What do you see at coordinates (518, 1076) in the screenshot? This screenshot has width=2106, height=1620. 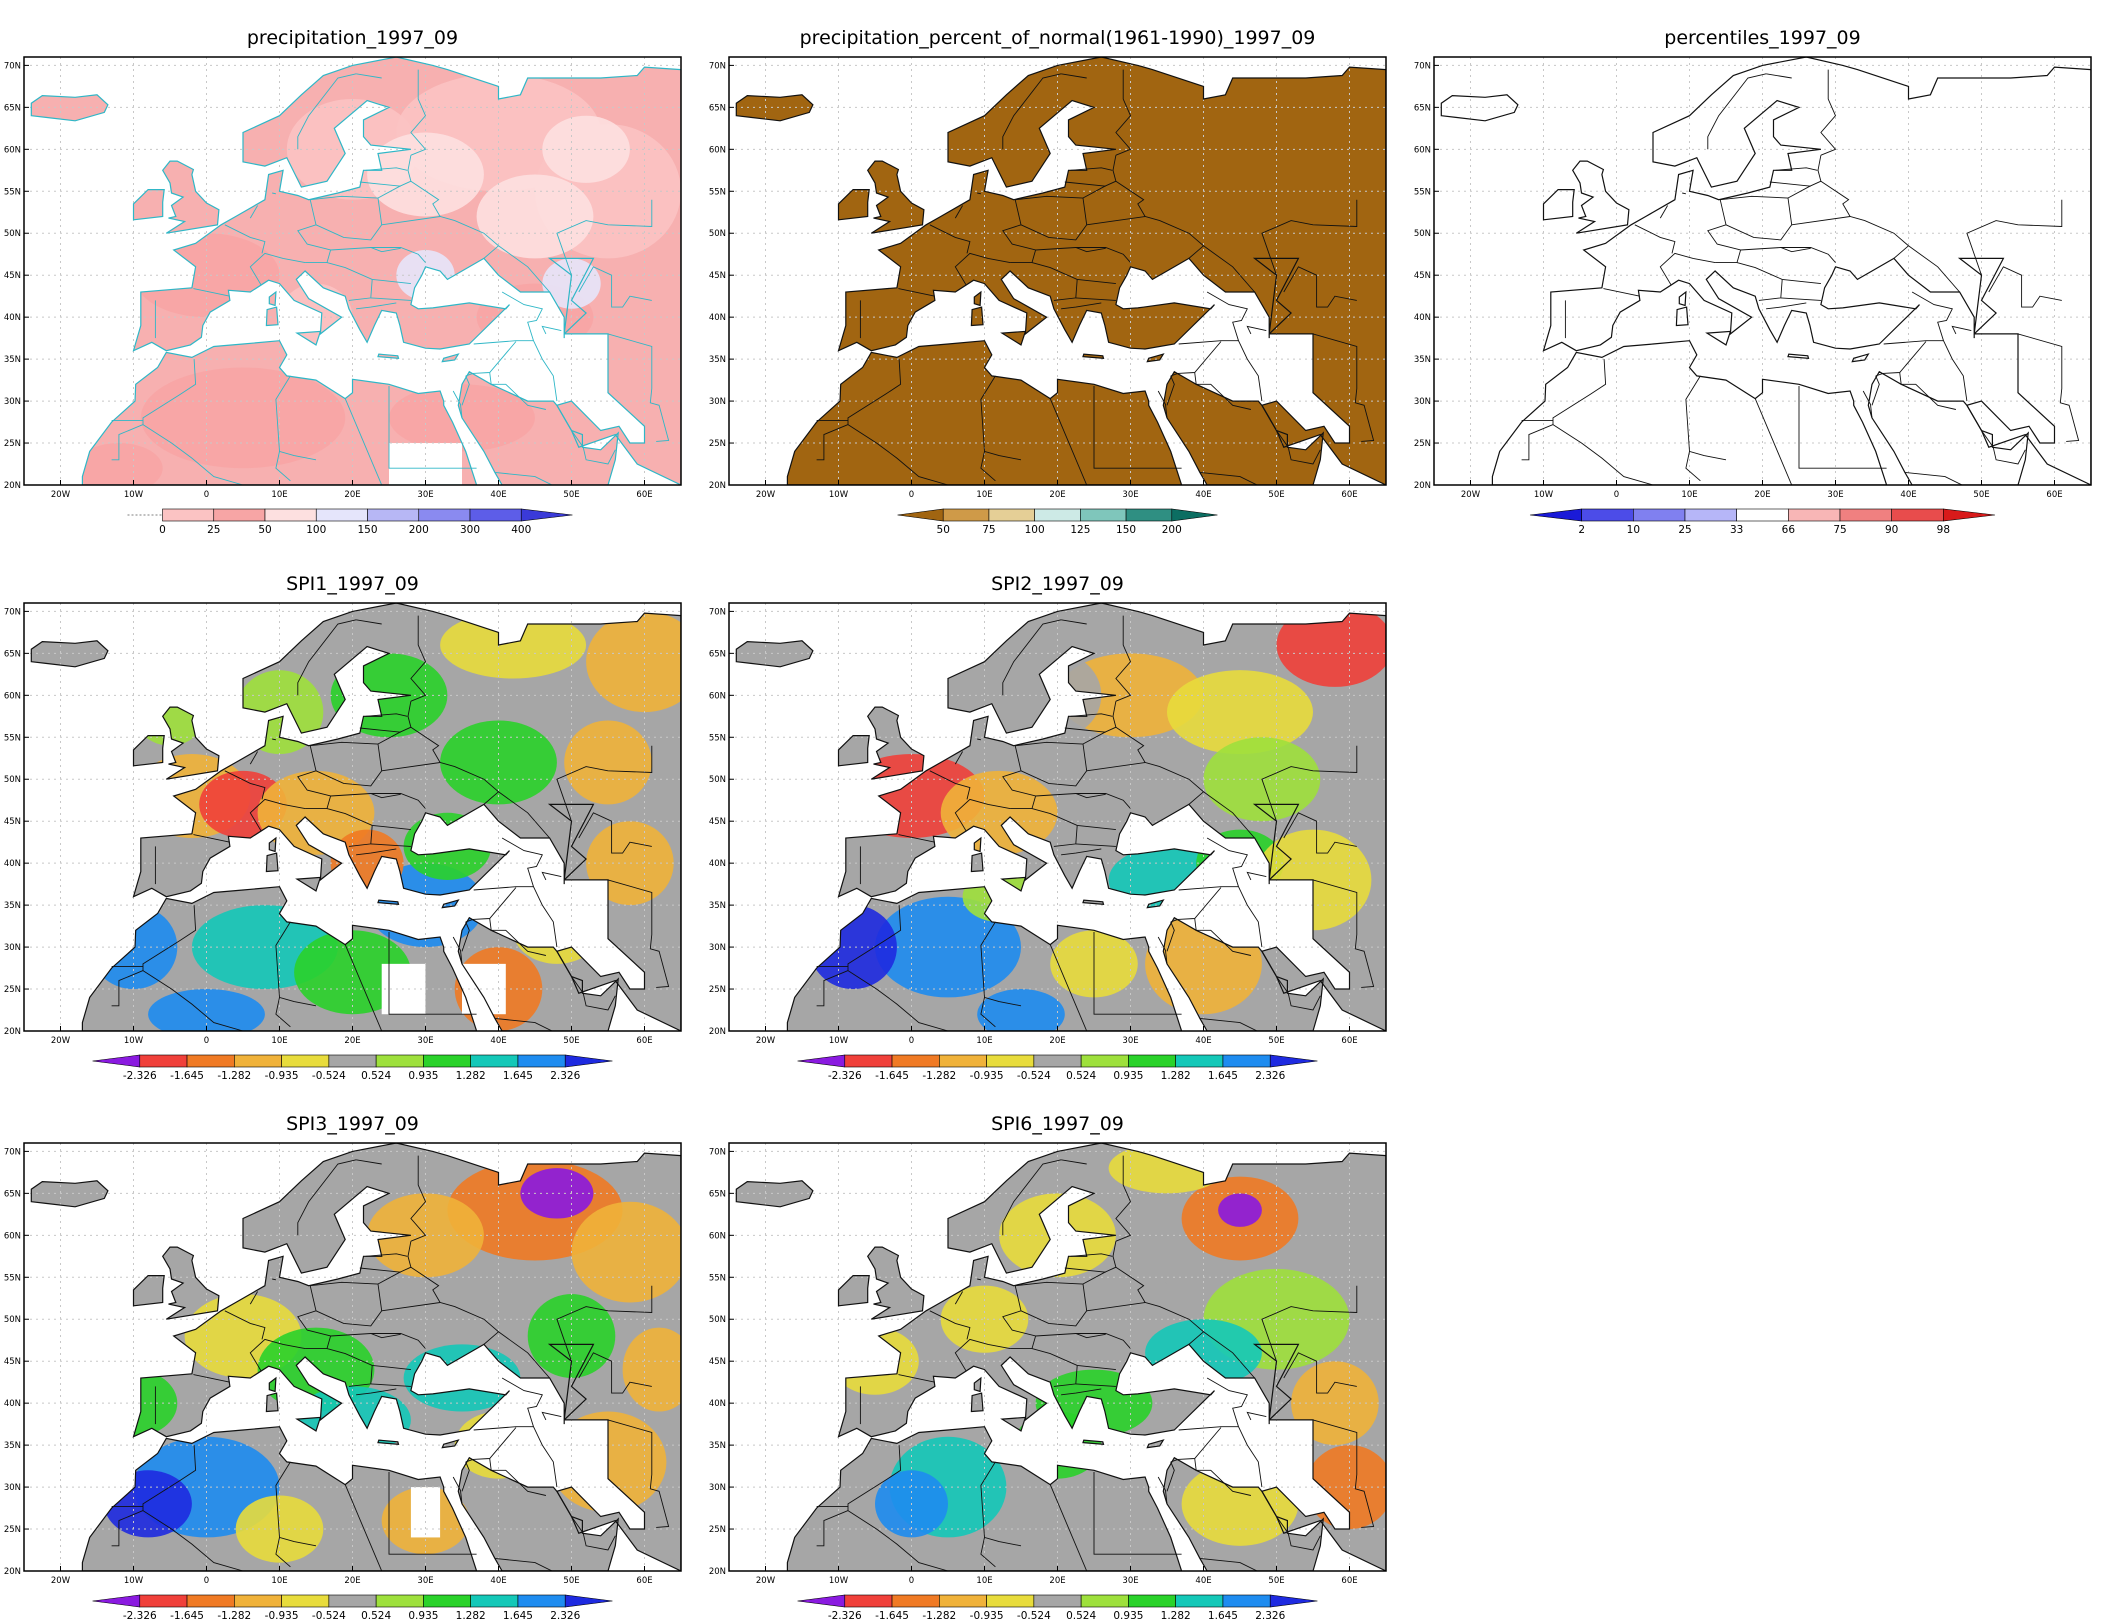 I see `legend-label: 1.645` at bounding box center [518, 1076].